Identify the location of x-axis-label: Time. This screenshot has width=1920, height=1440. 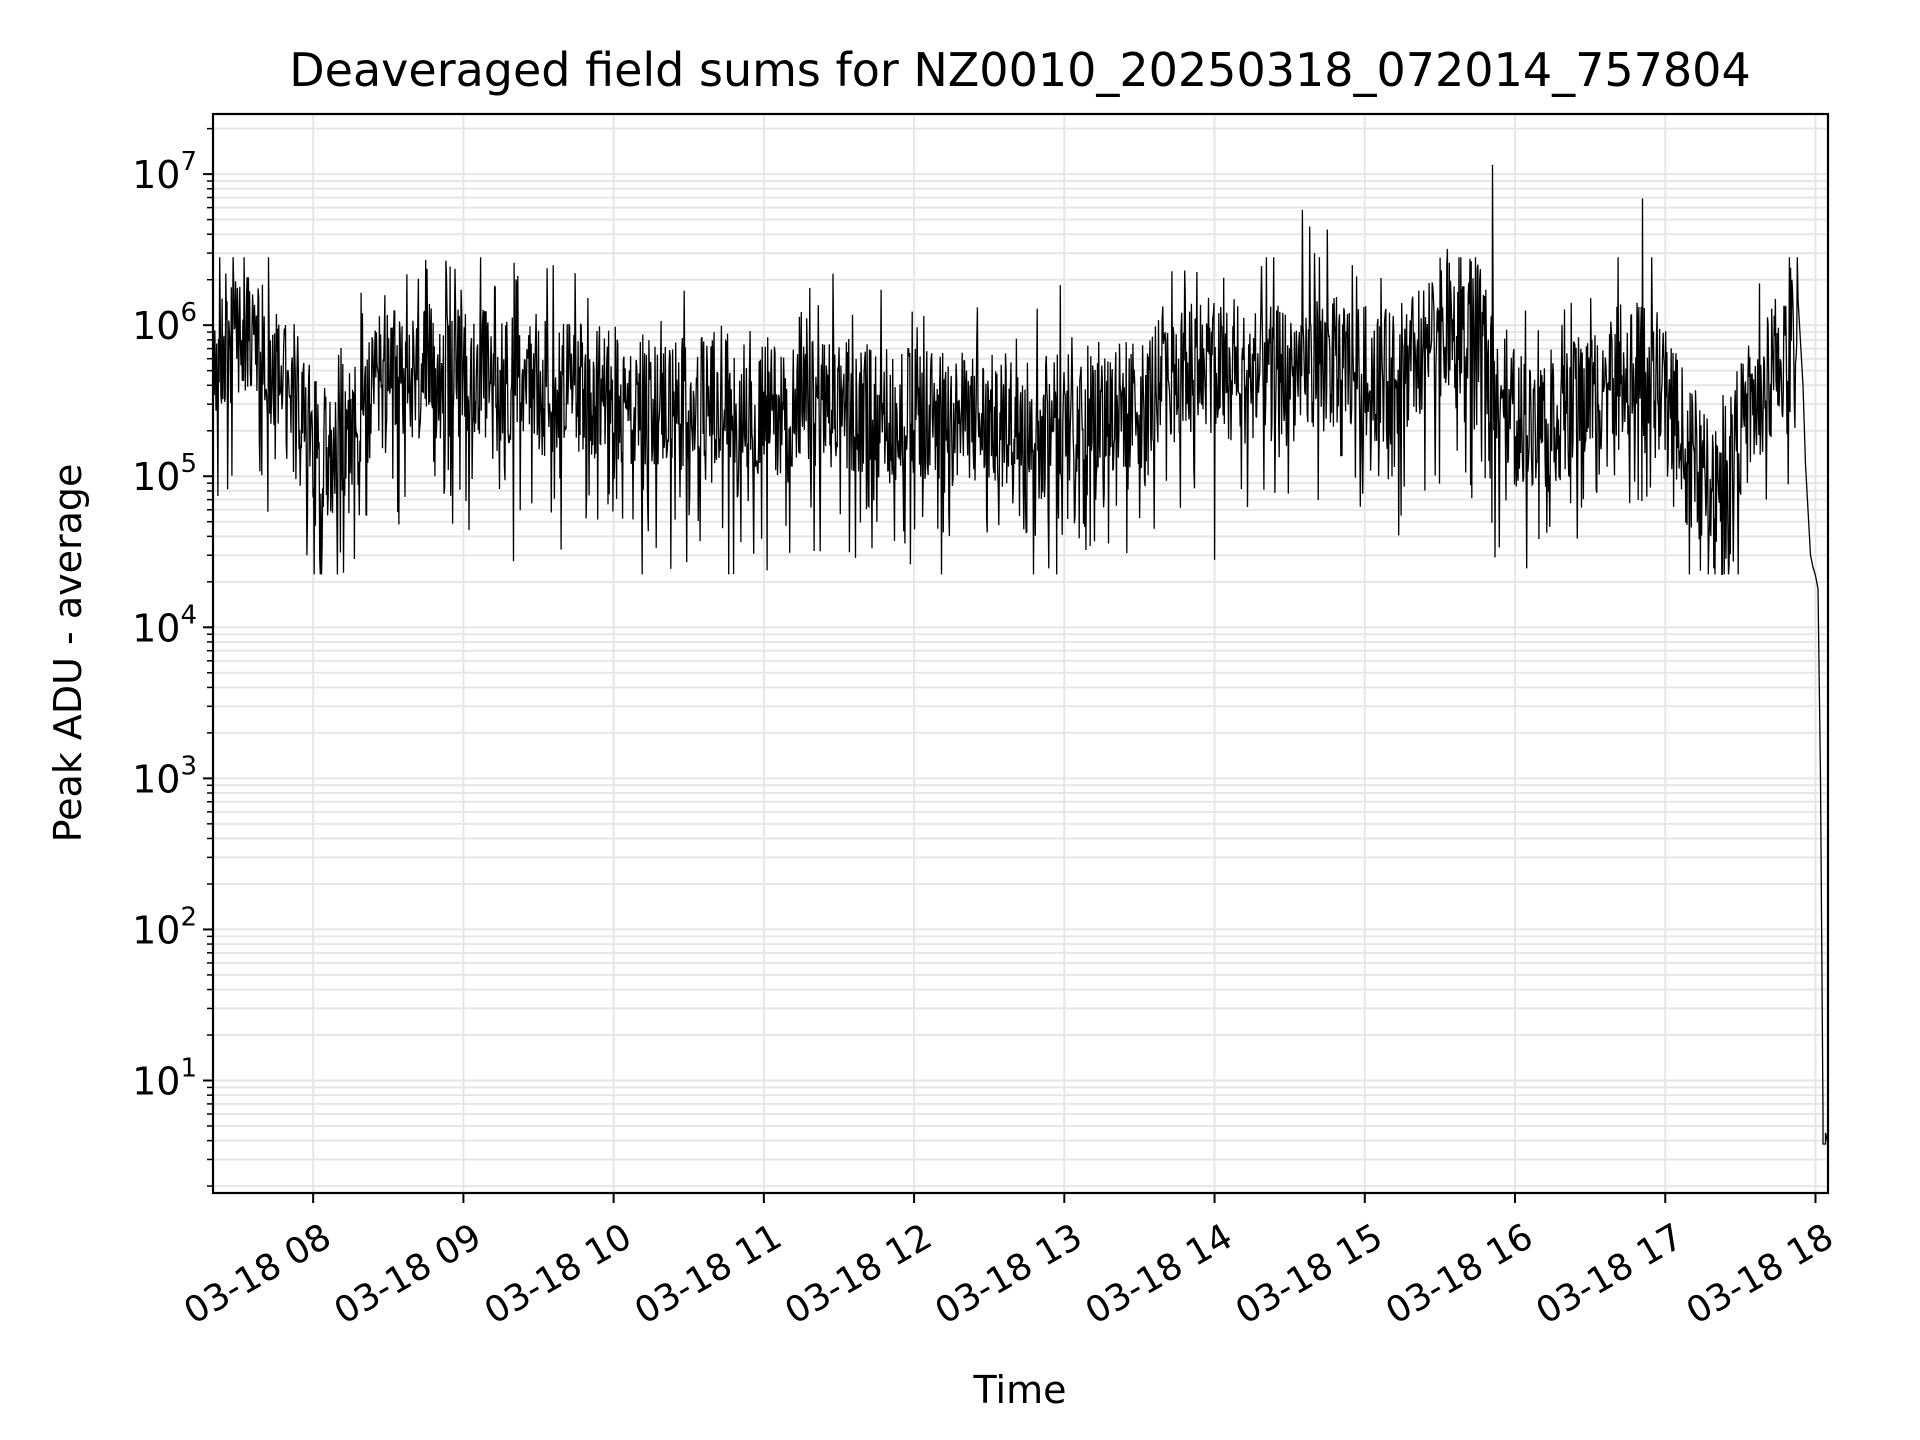
(1020, 1390).